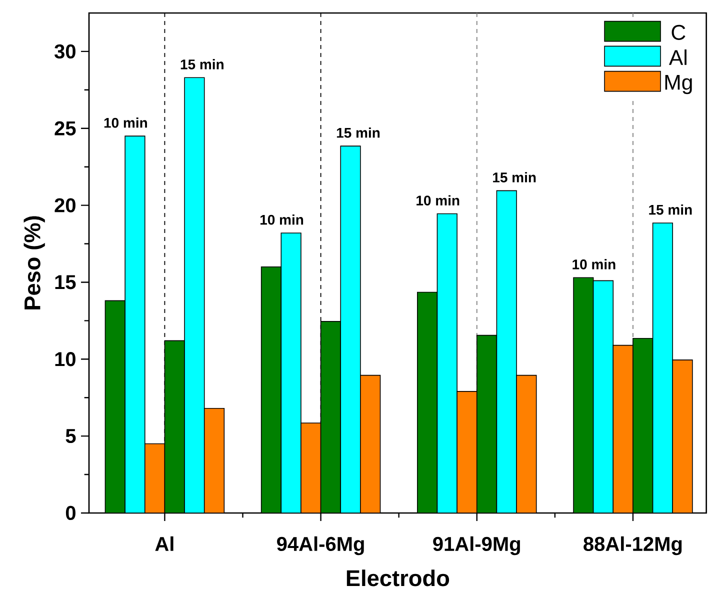  Describe the element at coordinates (679, 32) in the screenshot. I see `legend-label: C` at that location.